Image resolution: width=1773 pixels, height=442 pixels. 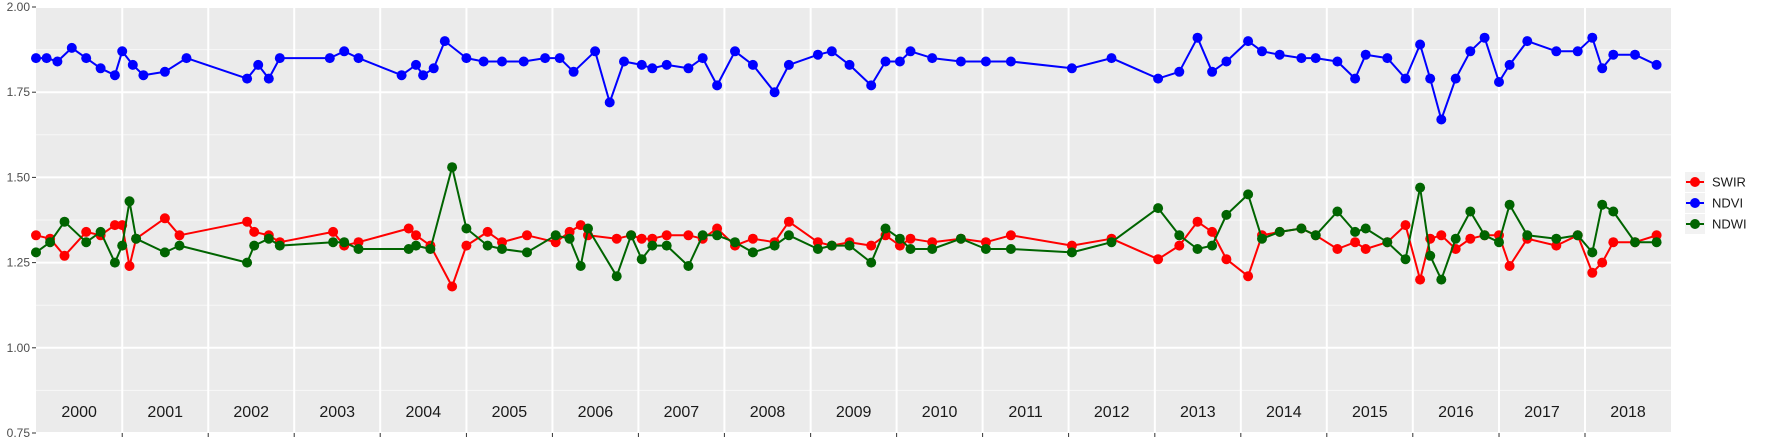 I want to click on year-label: 2000, so click(x=79, y=412).